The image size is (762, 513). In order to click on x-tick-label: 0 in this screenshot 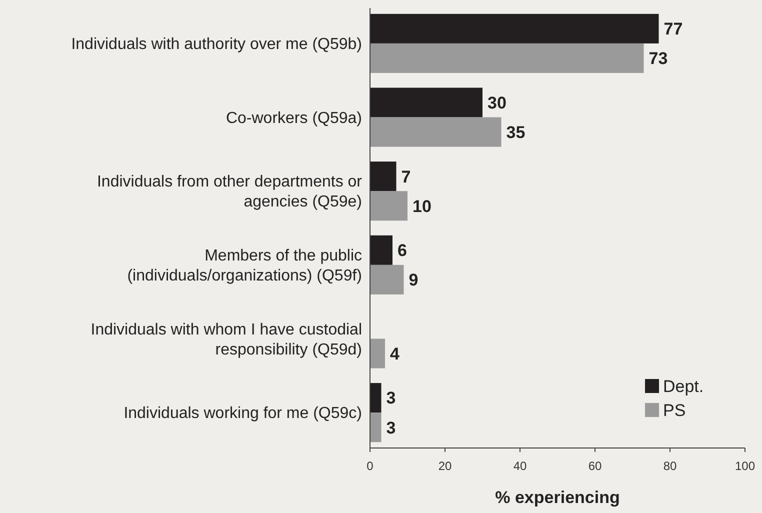, I will do `click(370, 466)`.